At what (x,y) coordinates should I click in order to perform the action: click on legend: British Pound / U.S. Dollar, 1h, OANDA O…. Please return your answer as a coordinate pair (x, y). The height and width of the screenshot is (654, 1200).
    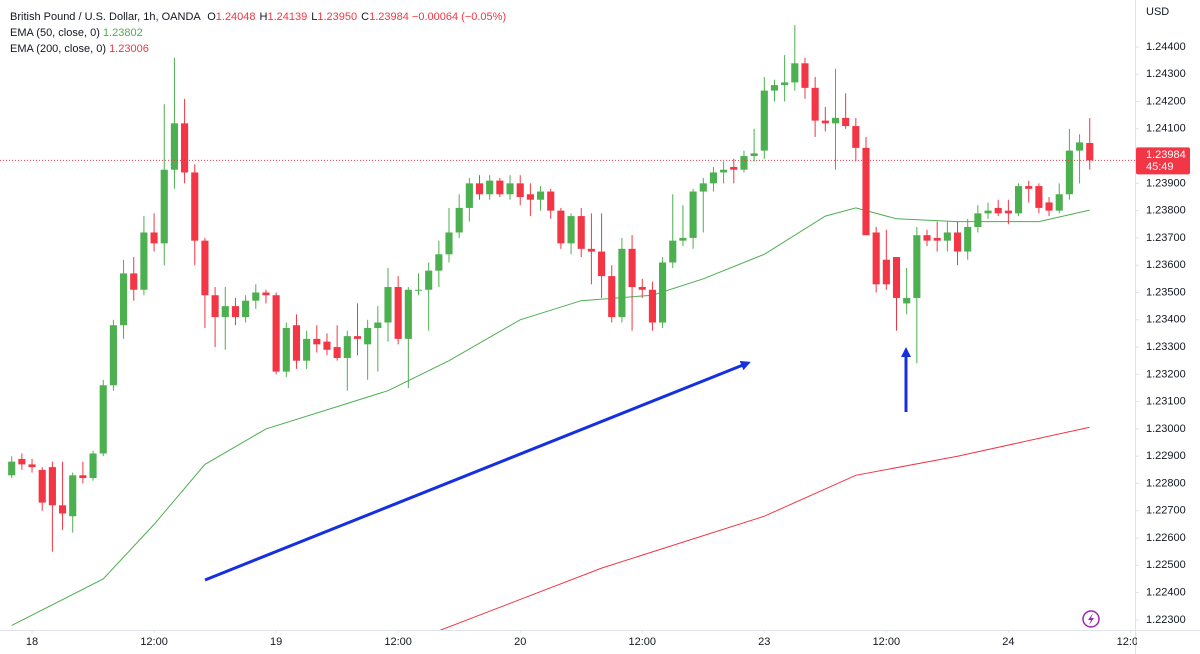
    Looking at the image, I should click on (258, 33).